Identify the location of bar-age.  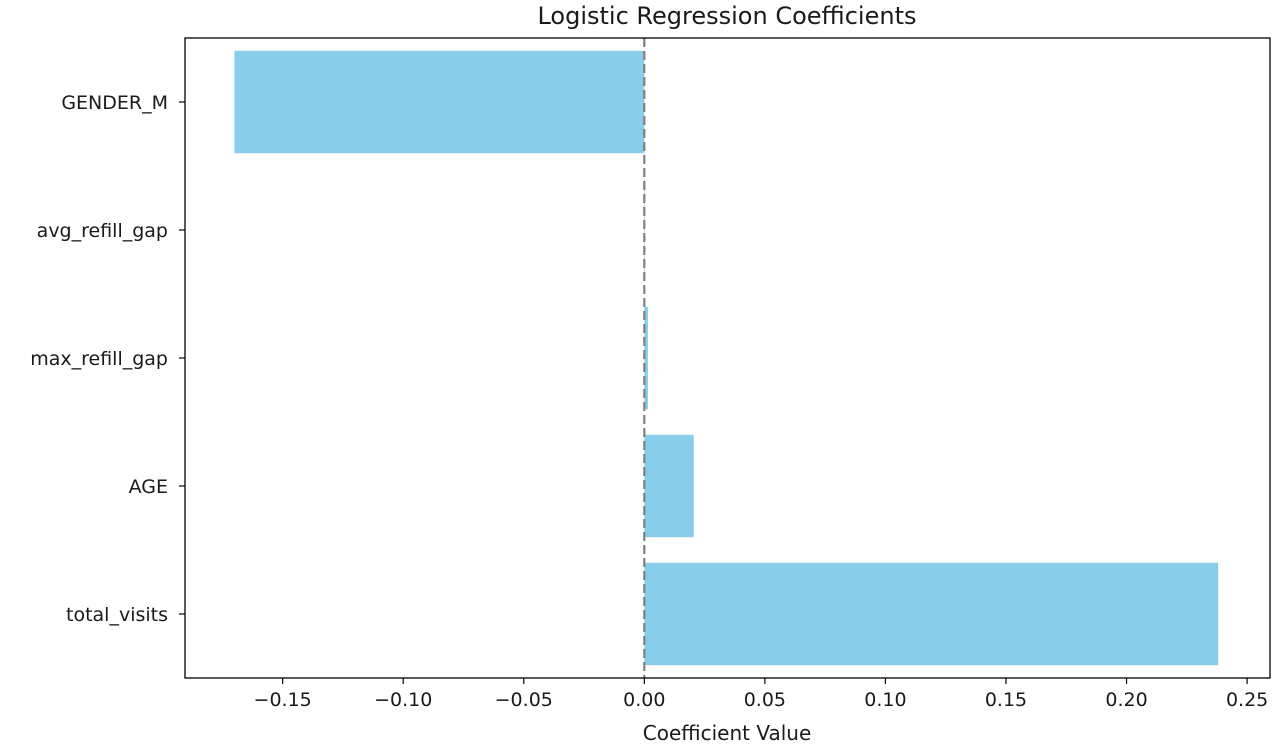
(669, 486).